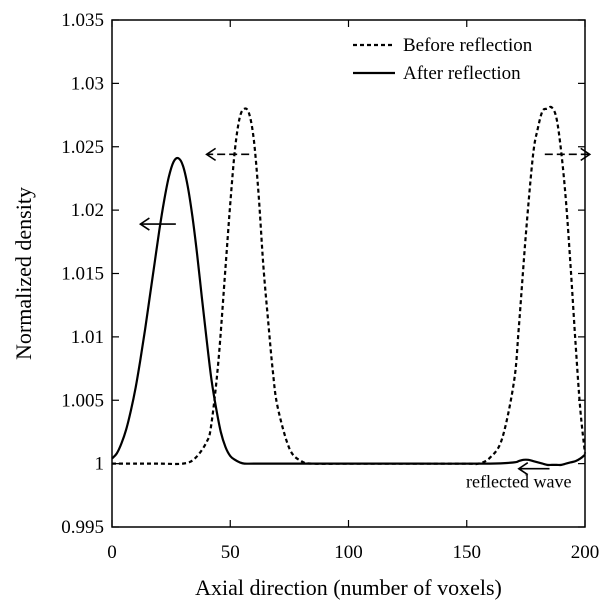  What do you see at coordinates (82, 400) in the screenshot?
I see `y-tick-label: 1.005` at bounding box center [82, 400].